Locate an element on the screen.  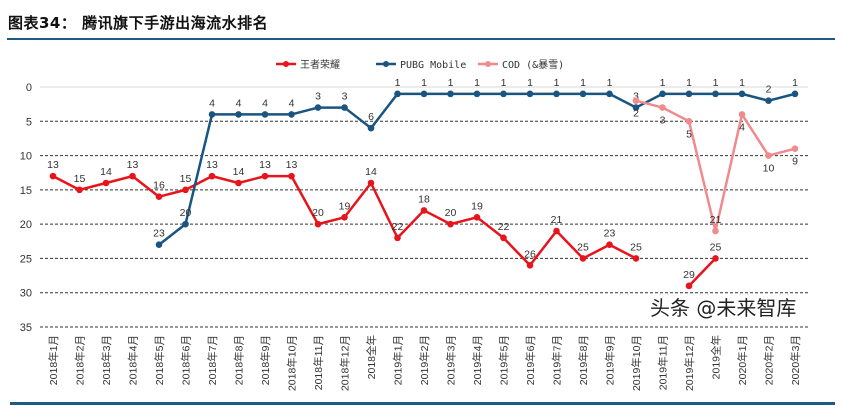
title-divider is located at coordinates (421, 39).